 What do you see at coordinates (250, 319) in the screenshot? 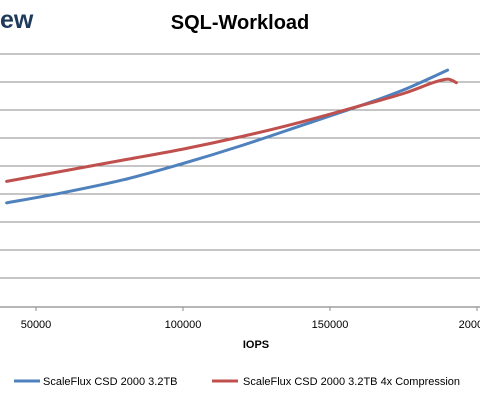
I see `x-tick-labels: 50000 100000 150000 200000` at bounding box center [250, 319].